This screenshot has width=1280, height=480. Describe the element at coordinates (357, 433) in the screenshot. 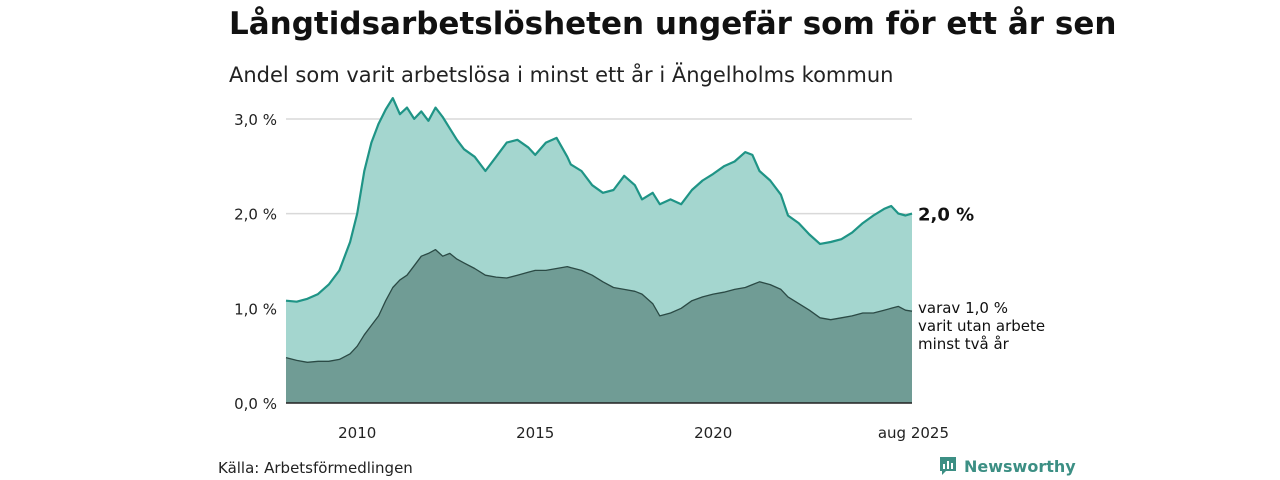

I see `x-tick-label: 2010` at that location.